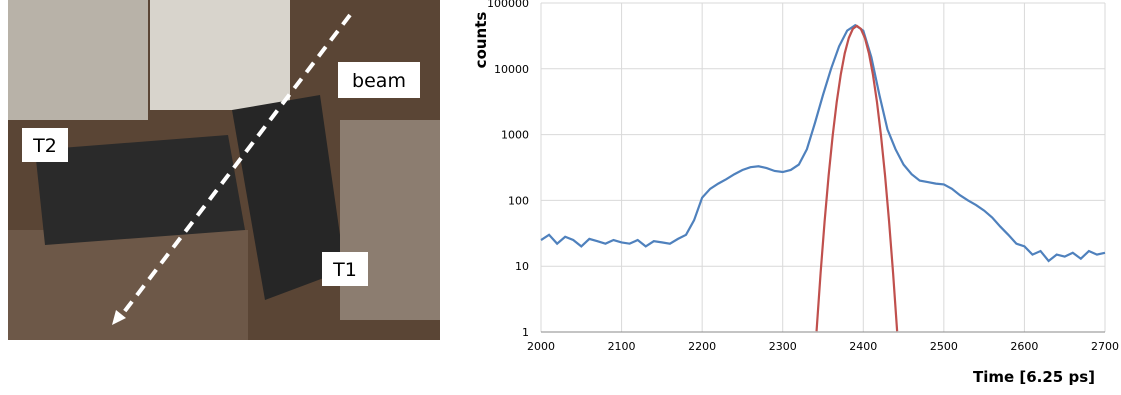  I want to click on photo-t2-box, so click(140, 190).